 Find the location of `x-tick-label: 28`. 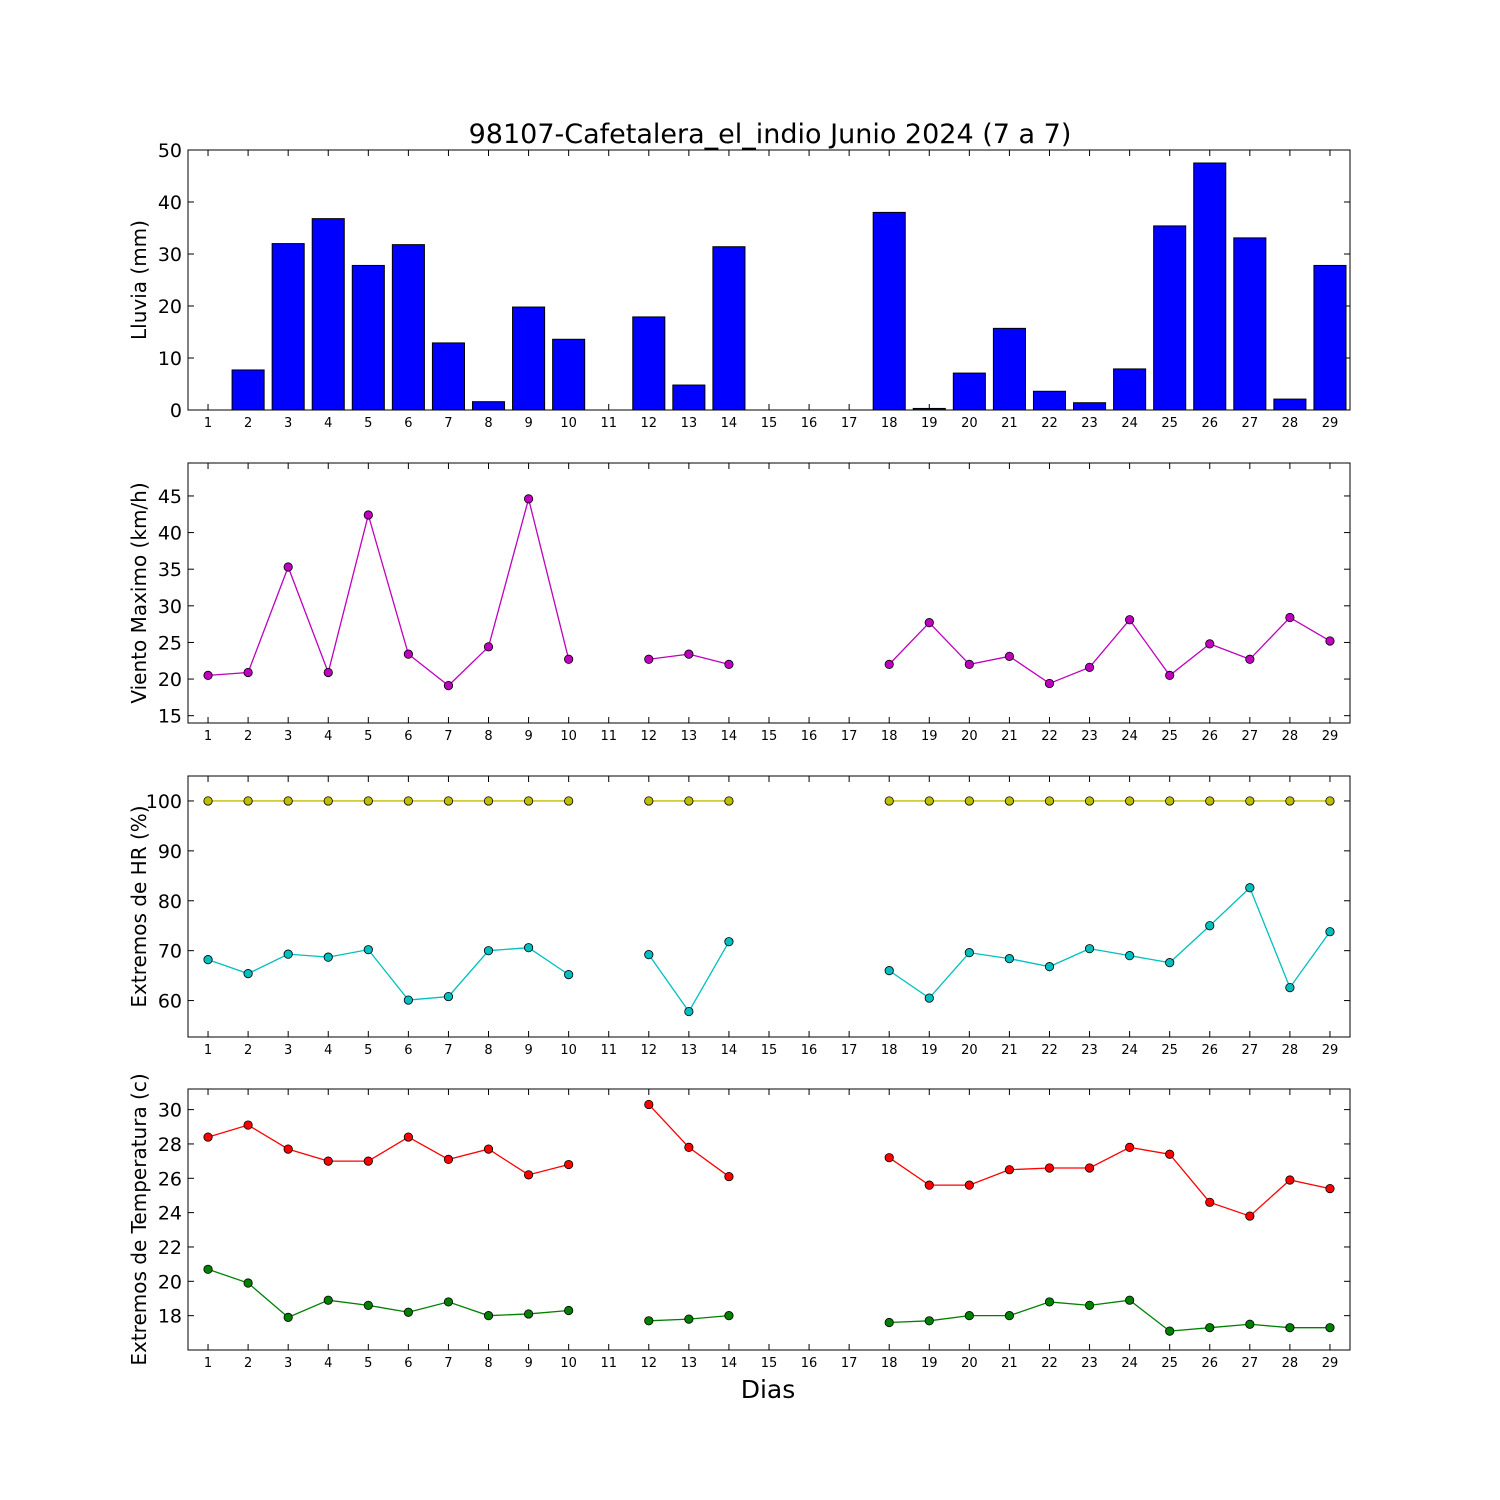

x-tick-label: 28 is located at coordinates (1290, 736).